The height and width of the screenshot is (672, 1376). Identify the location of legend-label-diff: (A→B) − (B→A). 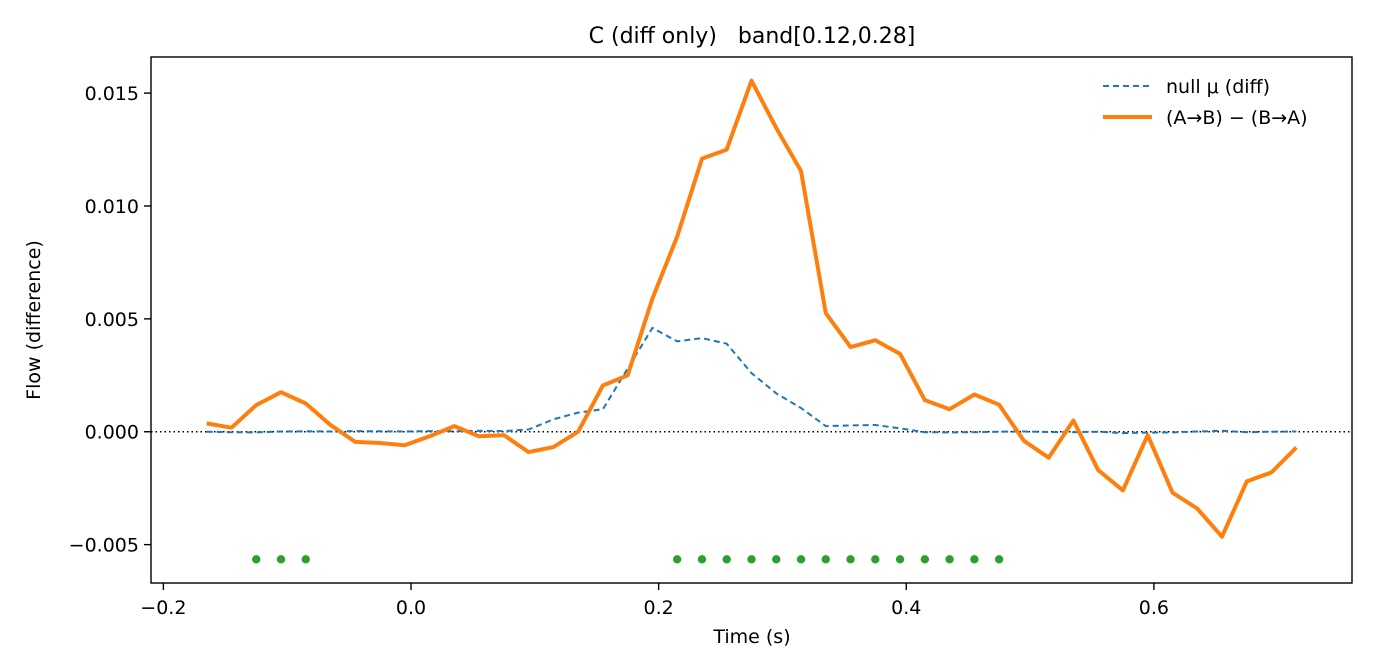
(1237, 118).